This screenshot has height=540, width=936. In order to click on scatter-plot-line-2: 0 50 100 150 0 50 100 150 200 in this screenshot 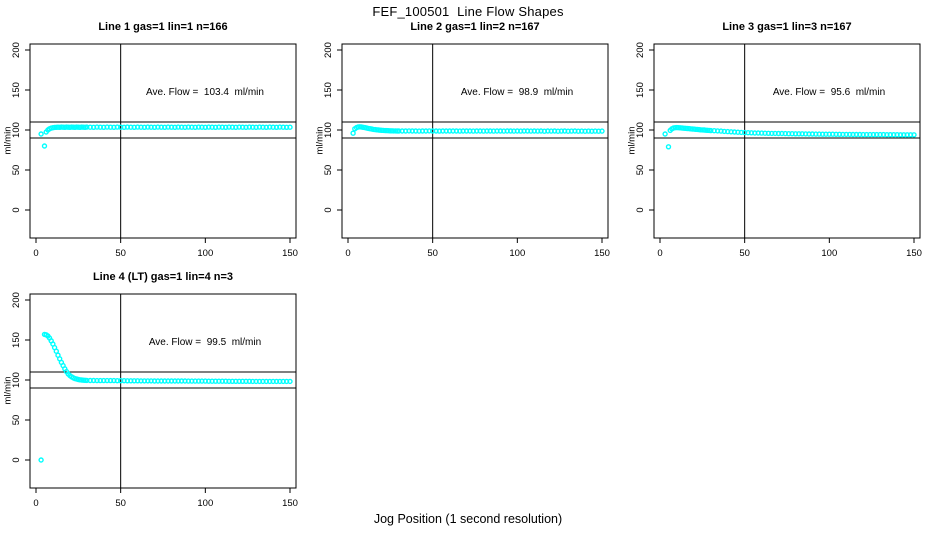, I will do `click(466, 150)`.